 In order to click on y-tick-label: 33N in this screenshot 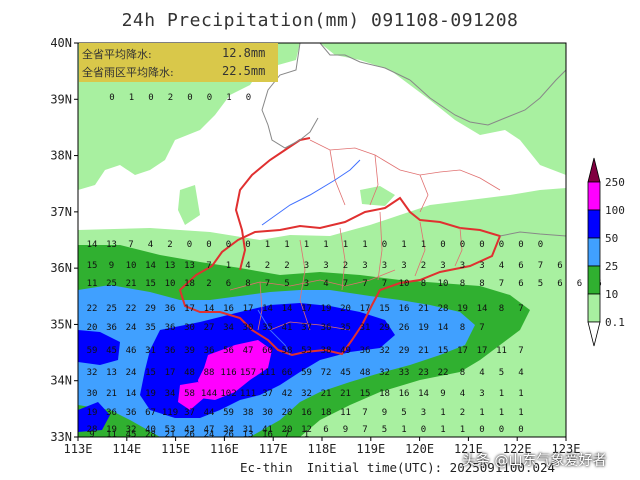, I will do `click(61, 437)`.